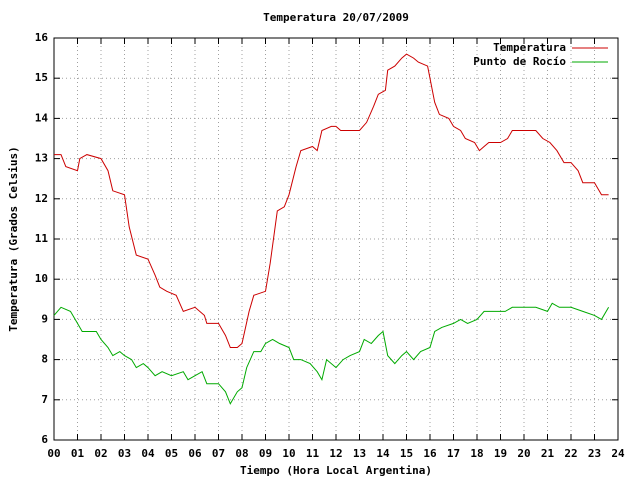 This screenshot has height=480, width=640. I want to click on x-tick-label: 04, so click(148, 453).